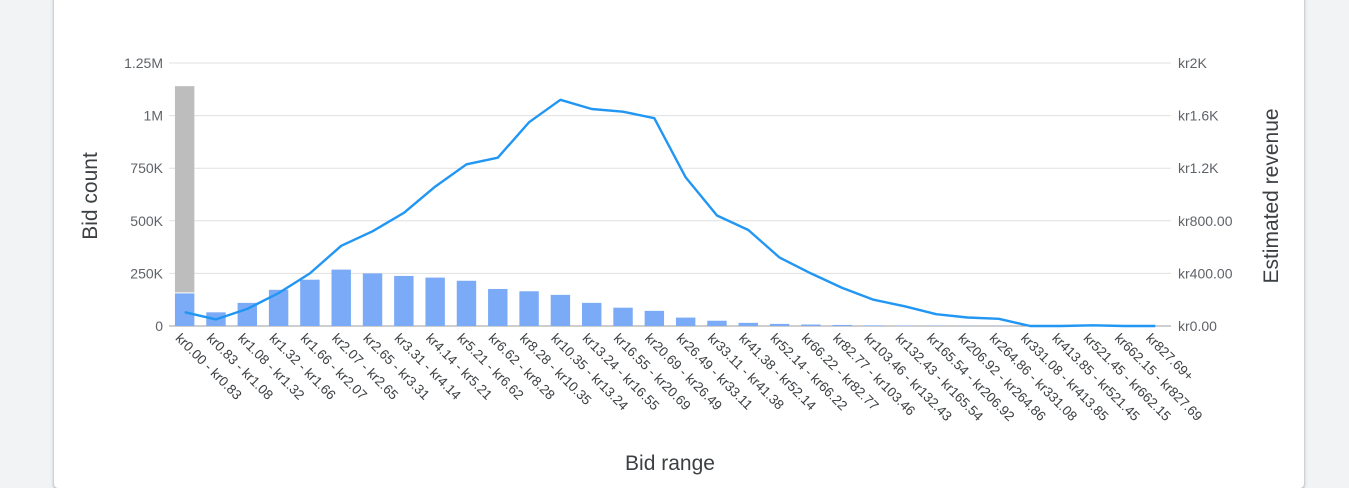 The height and width of the screenshot is (488, 1349). Describe the element at coordinates (143, 63) in the screenshot. I see `y-left-tick-label: 1.25M` at that location.